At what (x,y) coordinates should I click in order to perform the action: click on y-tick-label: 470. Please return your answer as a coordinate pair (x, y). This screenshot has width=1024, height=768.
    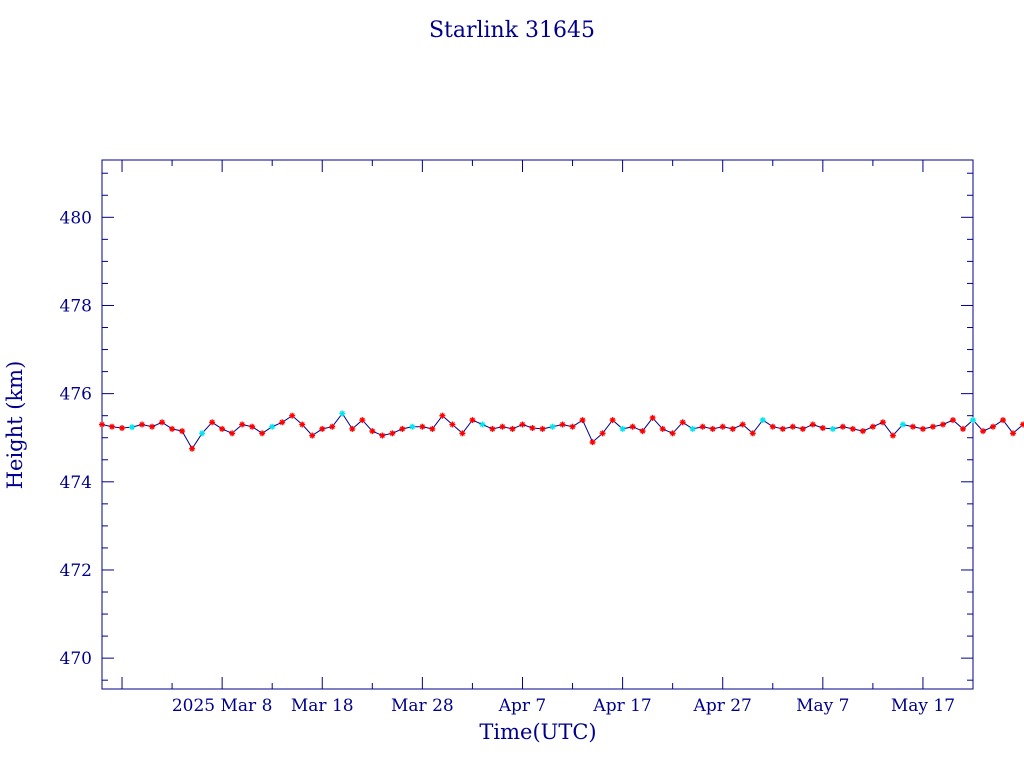
    Looking at the image, I should click on (76, 659).